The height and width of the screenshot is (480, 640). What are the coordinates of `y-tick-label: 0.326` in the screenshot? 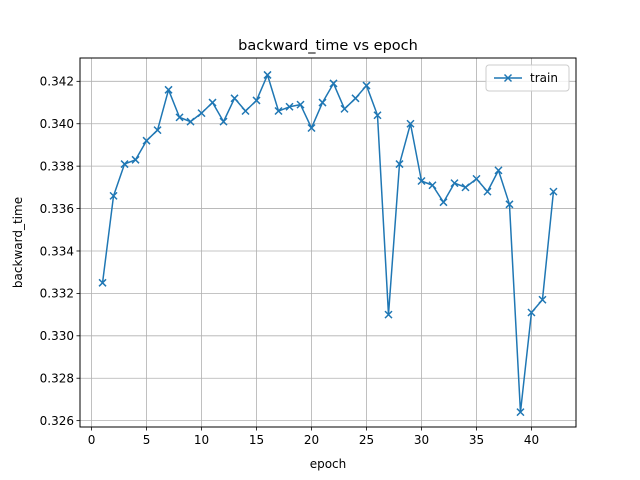 It's located at (57, 421).